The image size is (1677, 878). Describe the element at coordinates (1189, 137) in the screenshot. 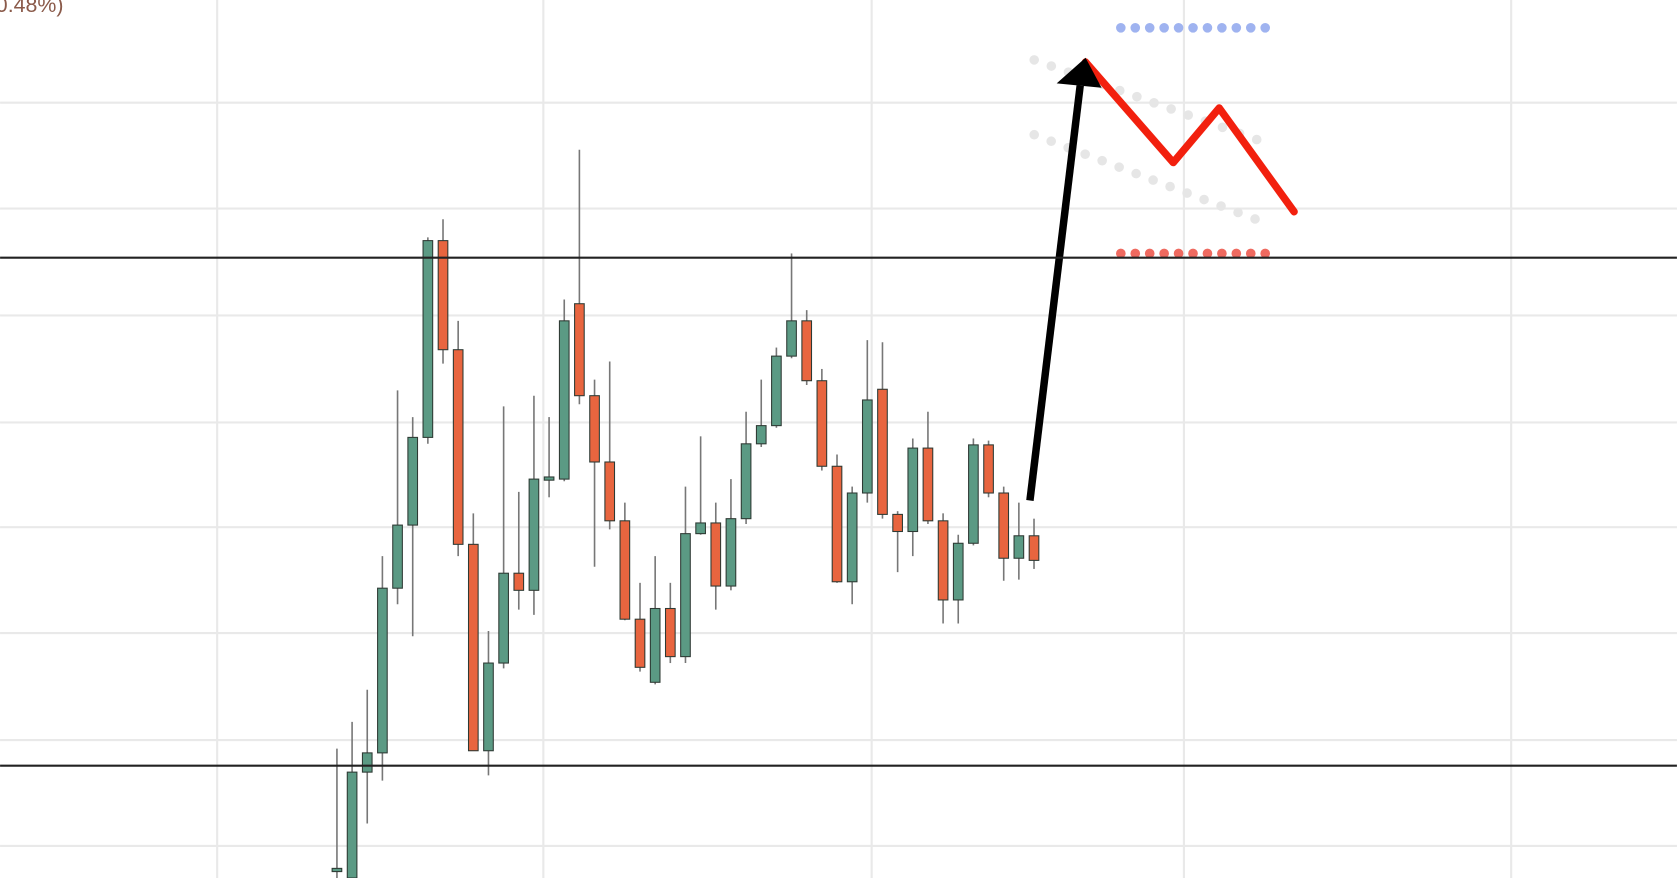

I see `projection-path` at that location.